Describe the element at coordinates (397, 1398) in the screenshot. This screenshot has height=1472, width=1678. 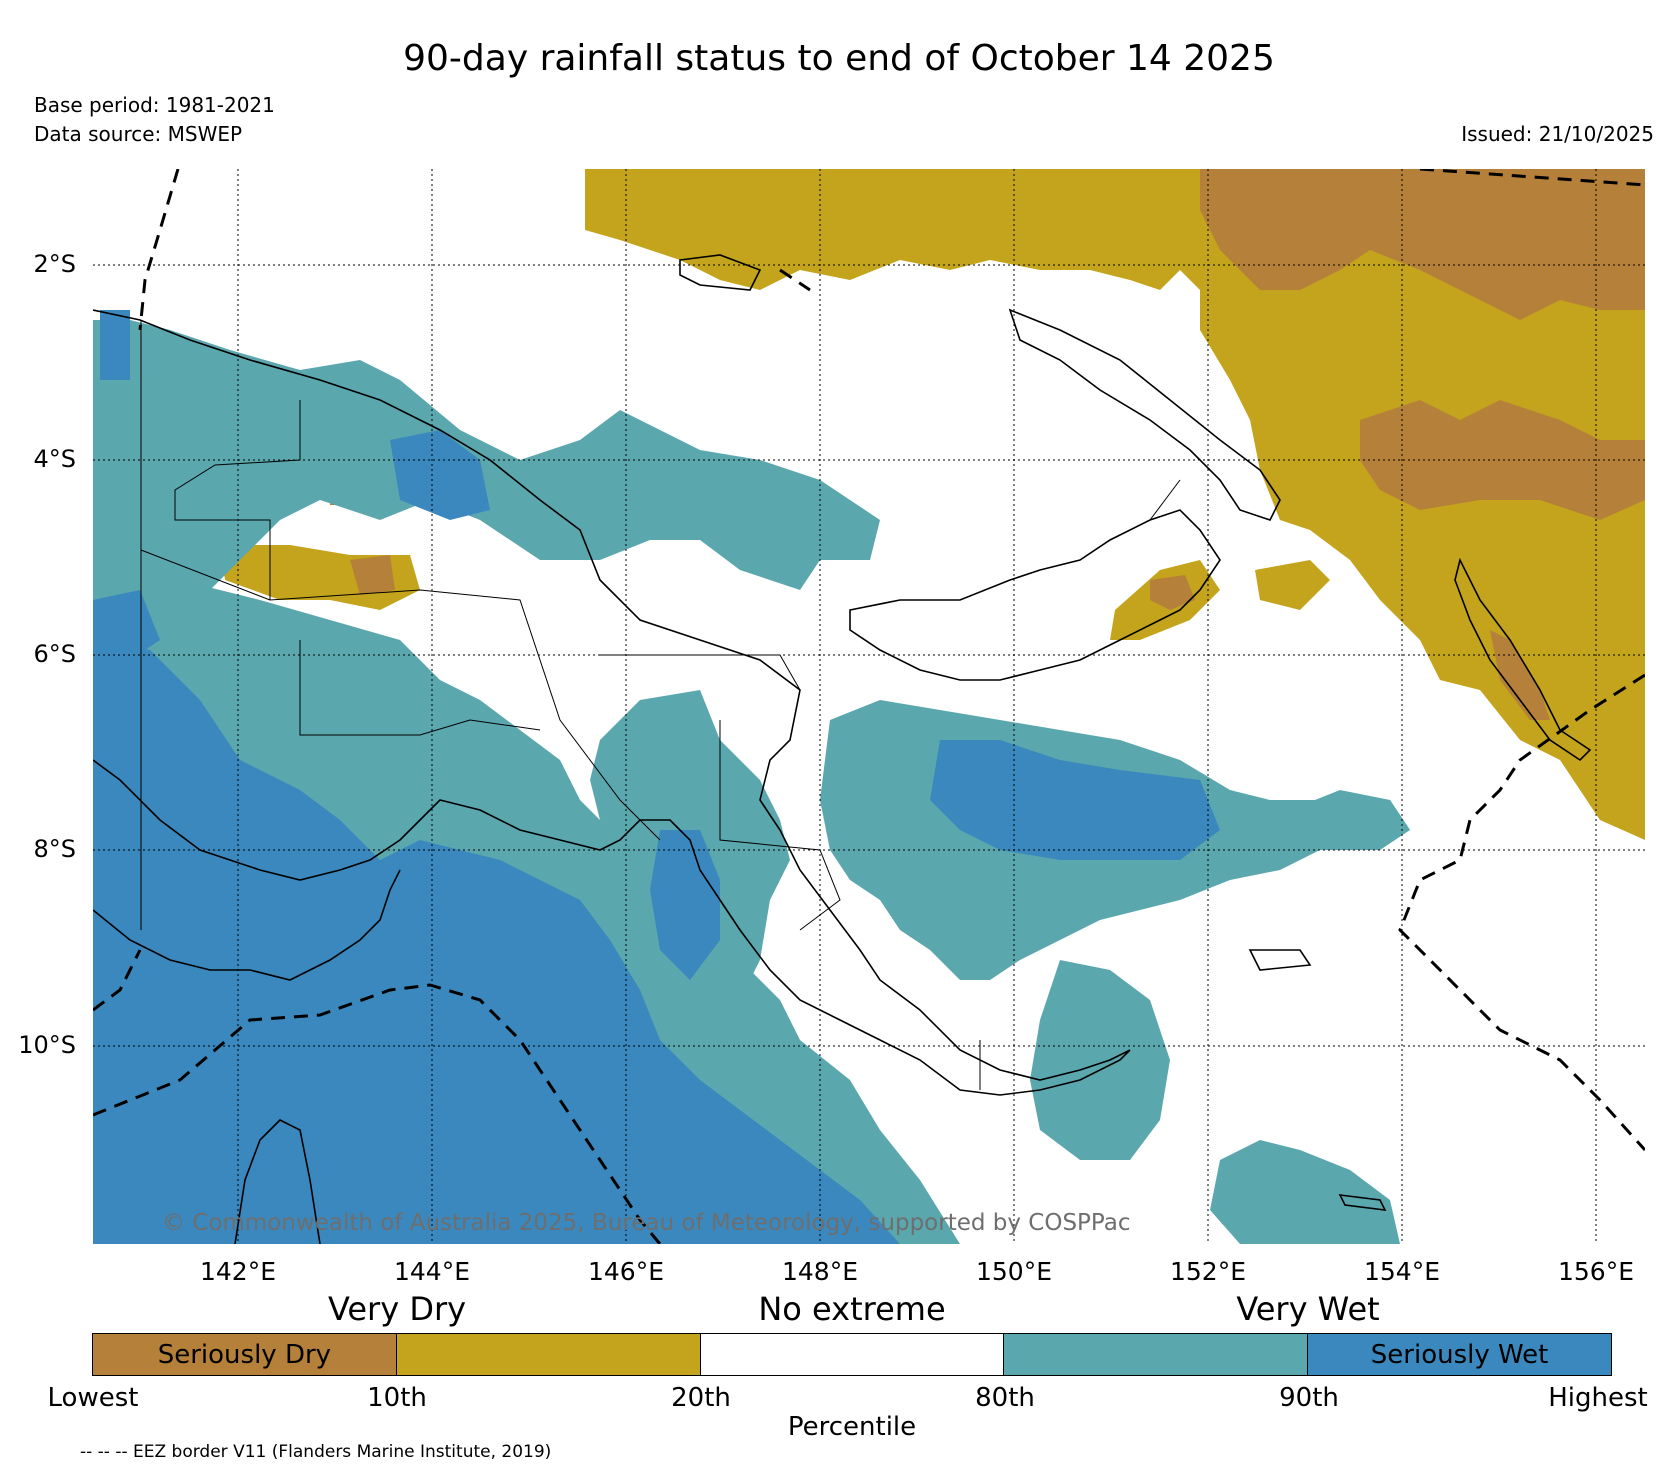
I see `legend-tick-10th: 10th` at that location.